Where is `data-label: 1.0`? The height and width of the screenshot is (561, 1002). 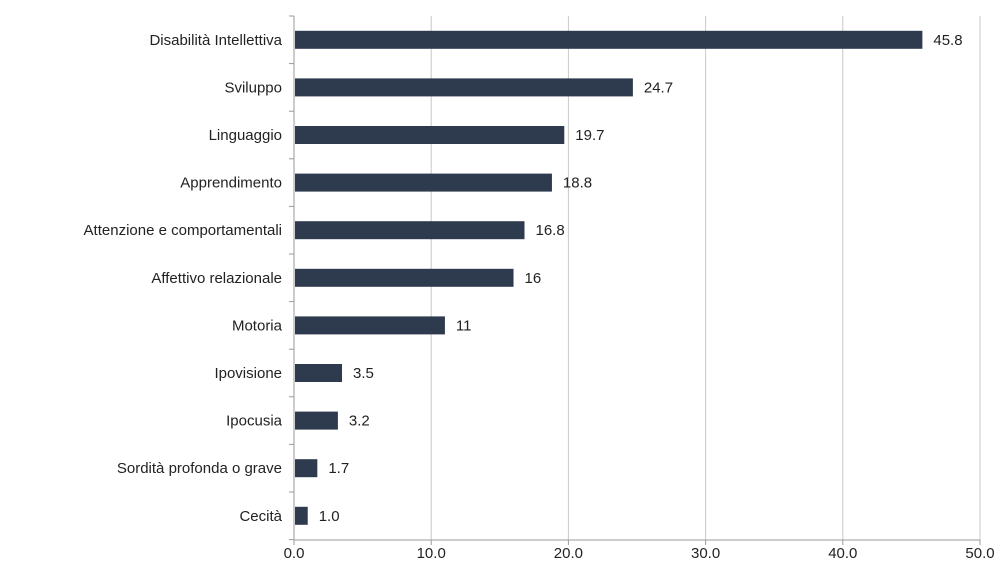
data-label: 1.0 is located at coordinates (329, 516).